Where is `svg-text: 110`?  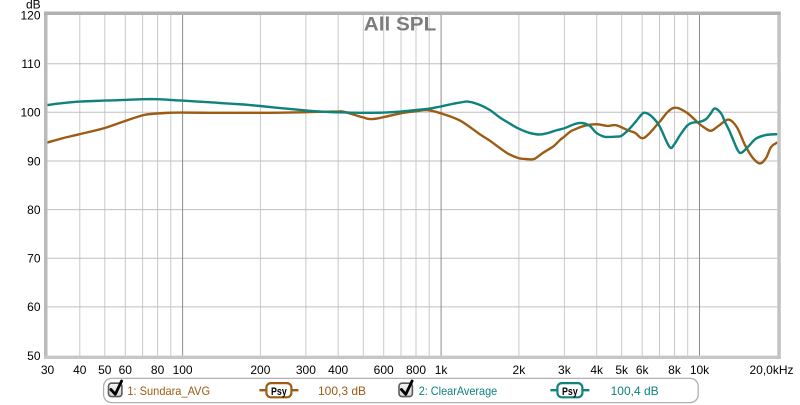 svg-text: 110 is located at coordinates (30, 64).